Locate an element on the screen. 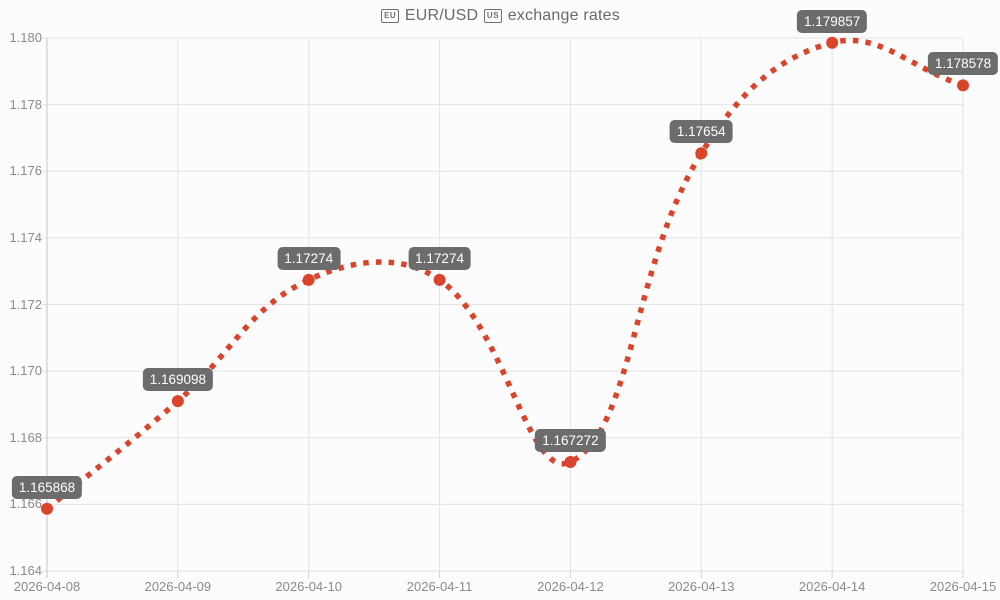  eu-flag-icon: EU is located at coordinates (390, 16).